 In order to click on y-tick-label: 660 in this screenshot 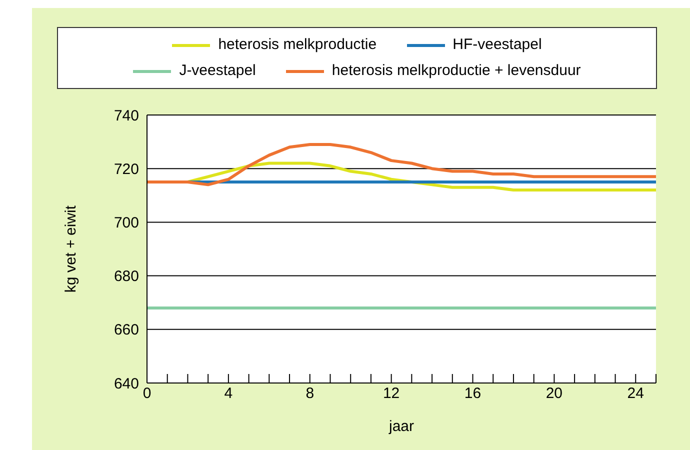, I will do `click(126, 330)`.